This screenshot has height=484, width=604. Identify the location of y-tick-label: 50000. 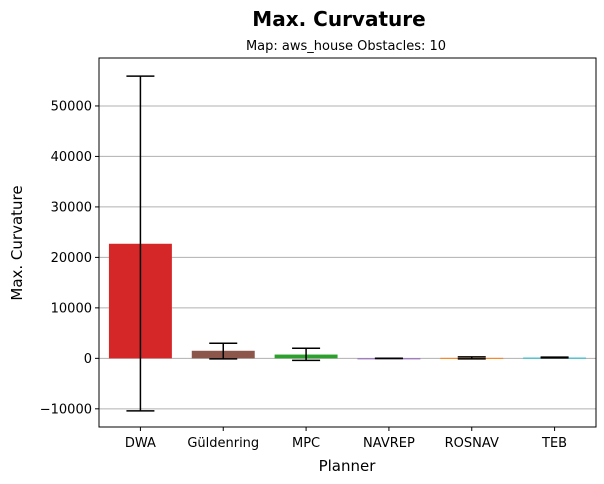
(71, 106).